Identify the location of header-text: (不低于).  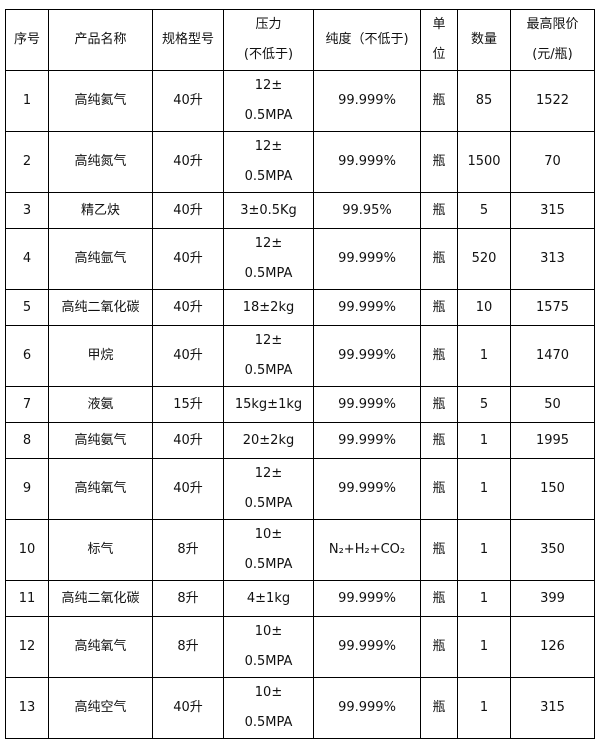
(268, 54).